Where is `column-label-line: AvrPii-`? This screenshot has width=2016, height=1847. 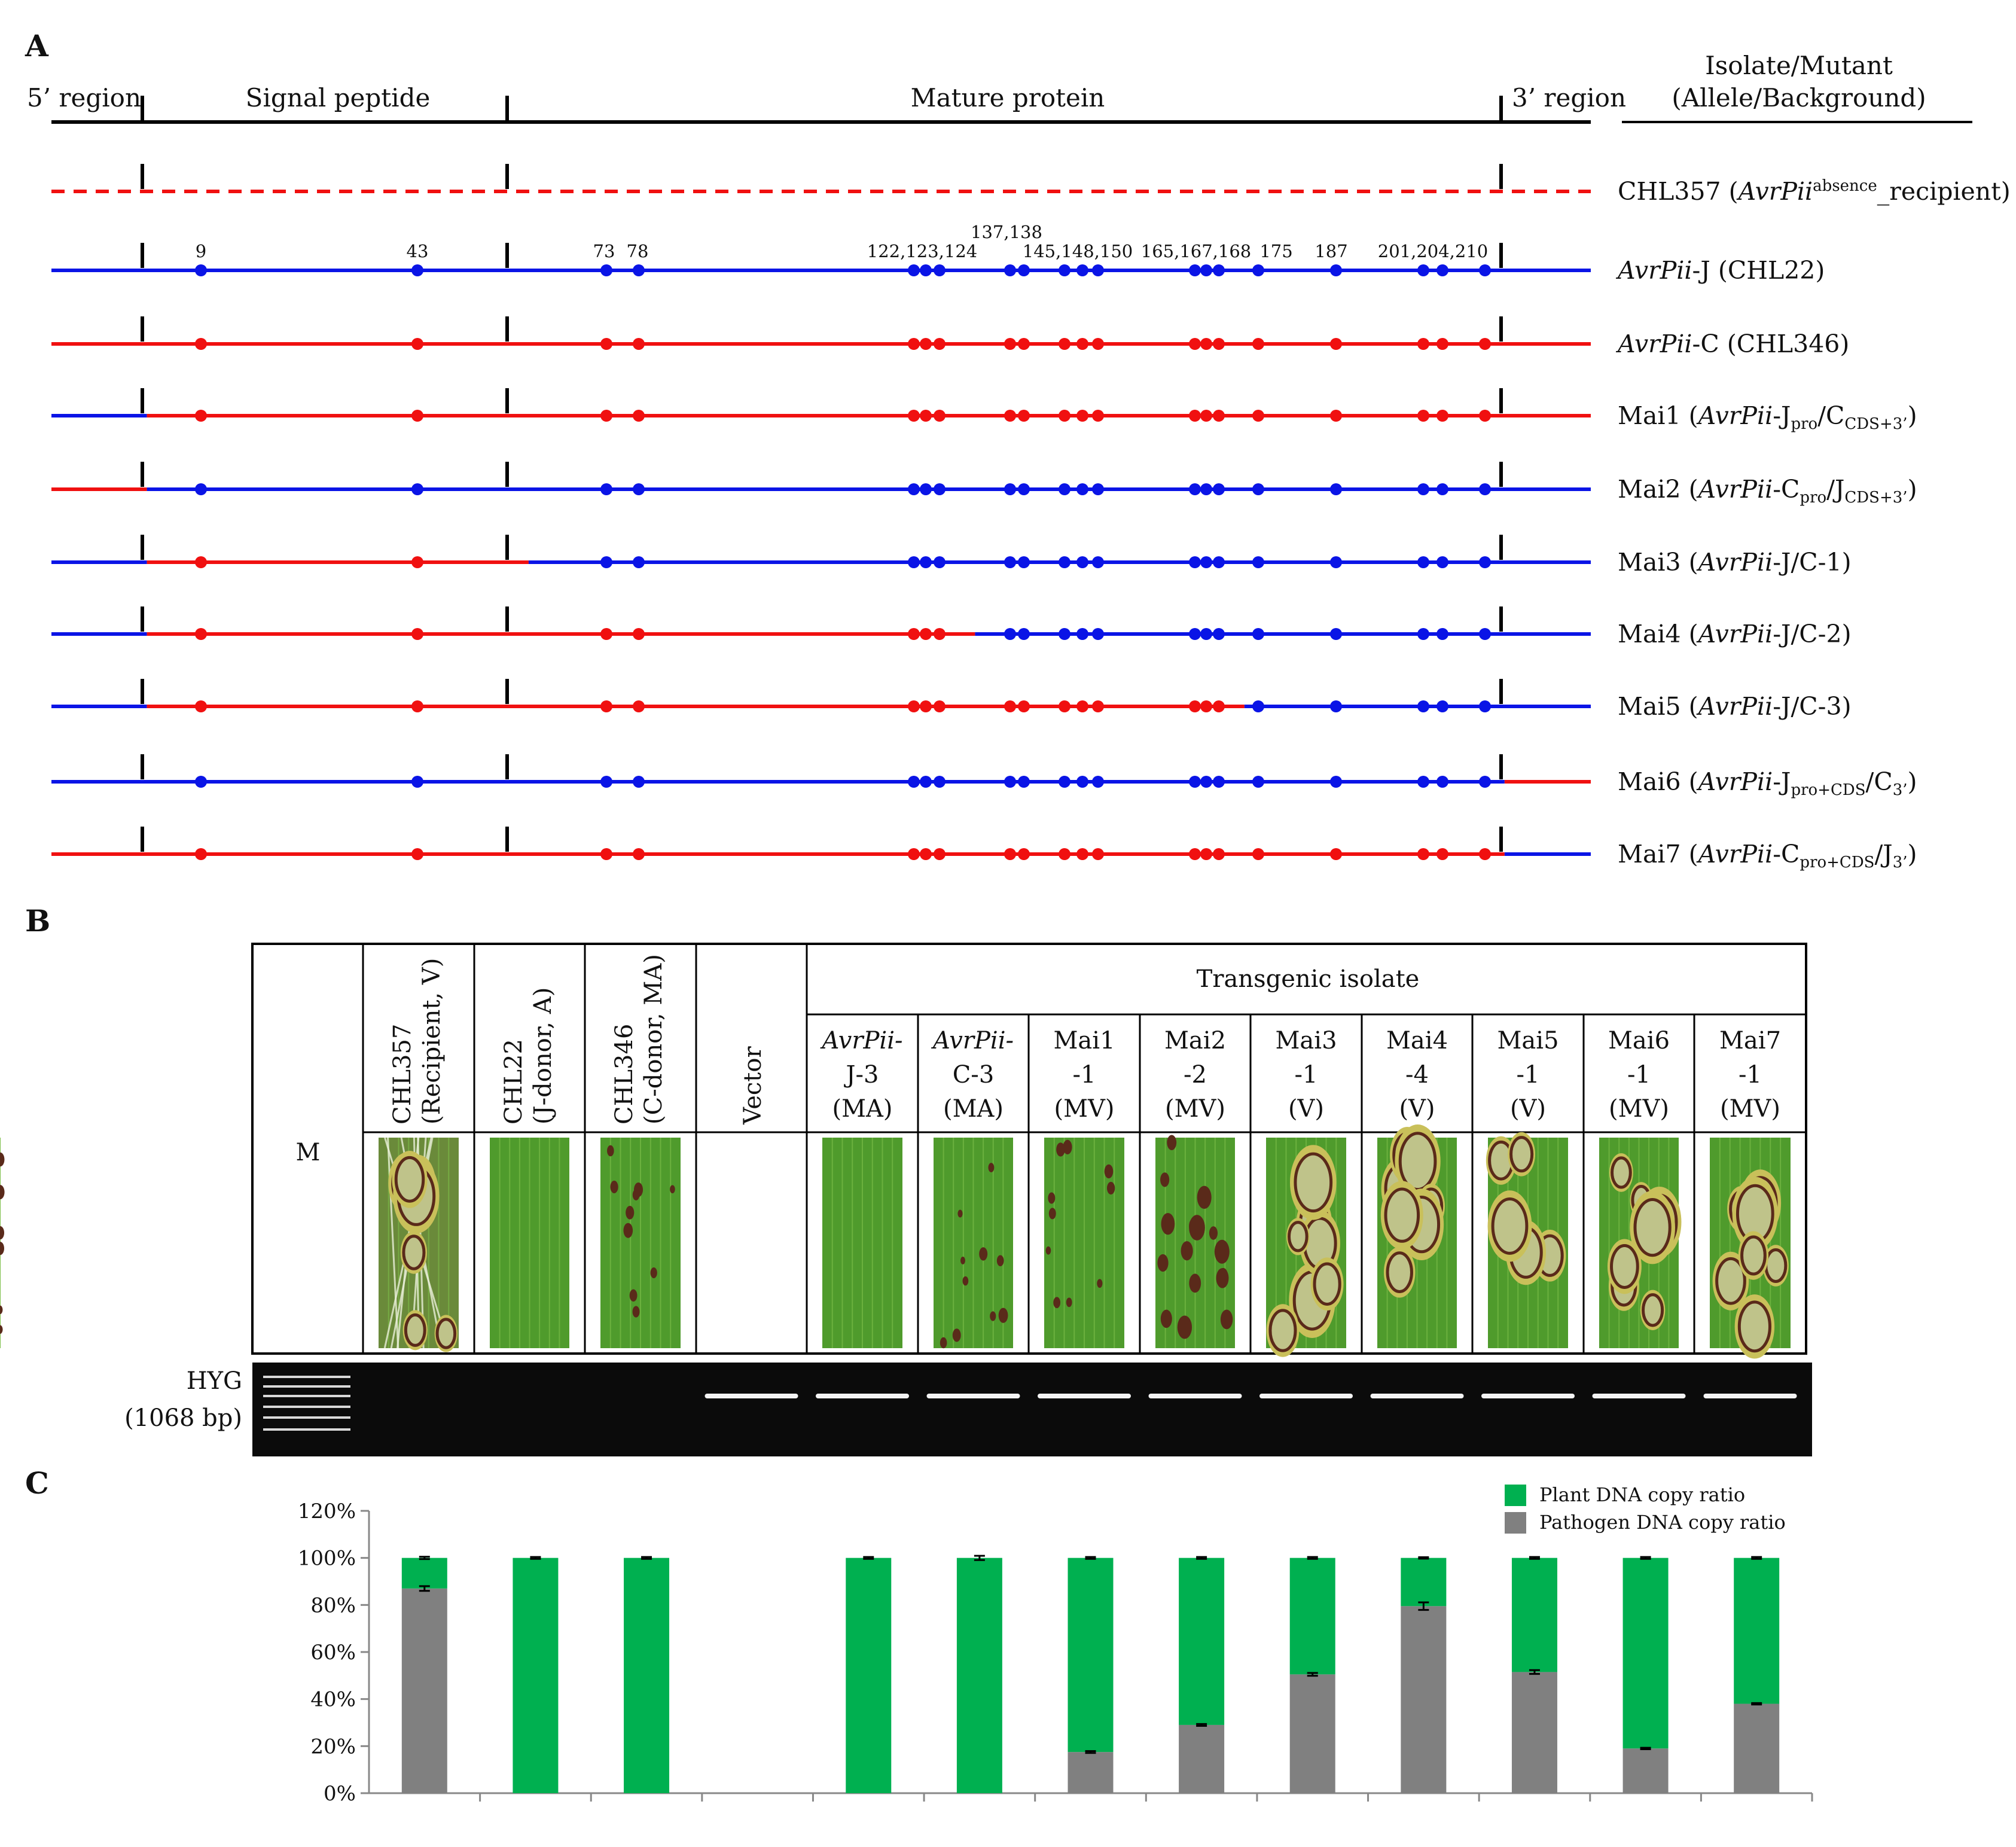 column-label-line: AvrPii- is located at coordinates (972, 1040).